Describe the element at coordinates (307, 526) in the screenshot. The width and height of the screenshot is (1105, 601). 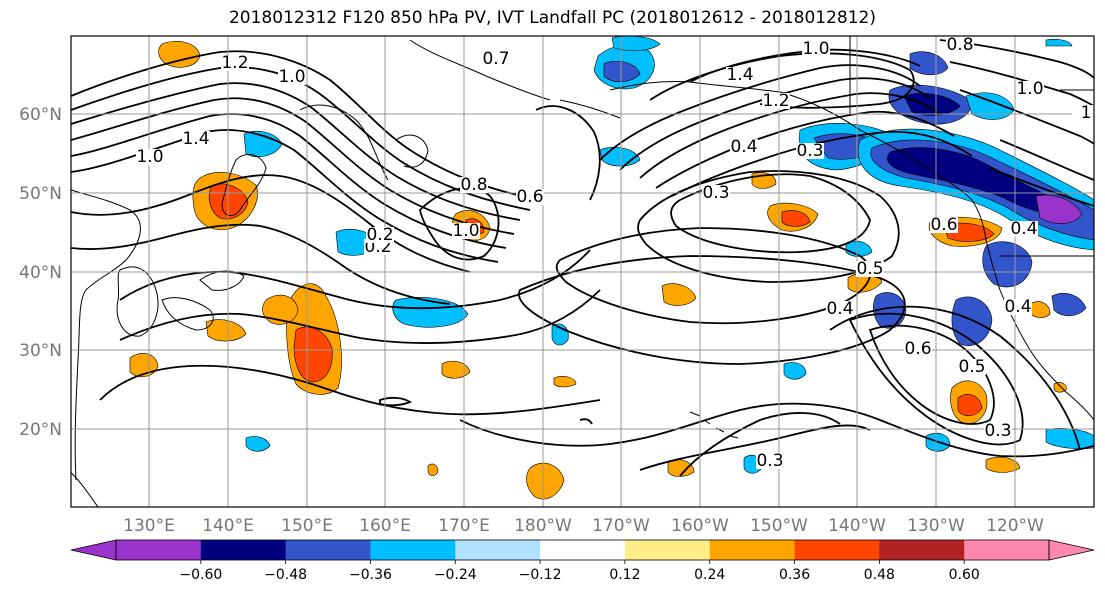
I see `lon-tick-label: 150°E` at that location.